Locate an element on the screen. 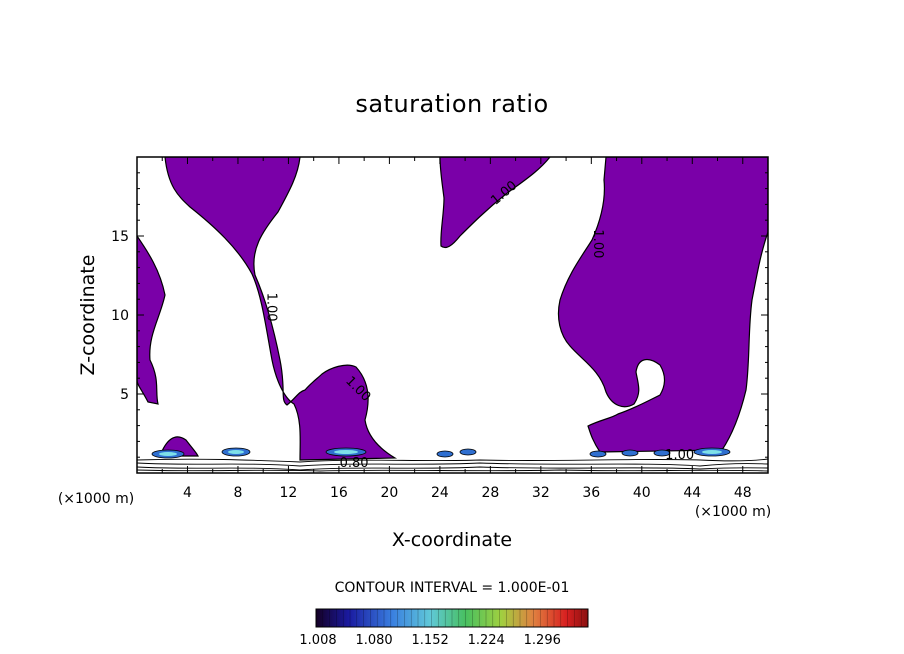  colorbar-tick-label: 1.152 is located at coordinates (430, 640).